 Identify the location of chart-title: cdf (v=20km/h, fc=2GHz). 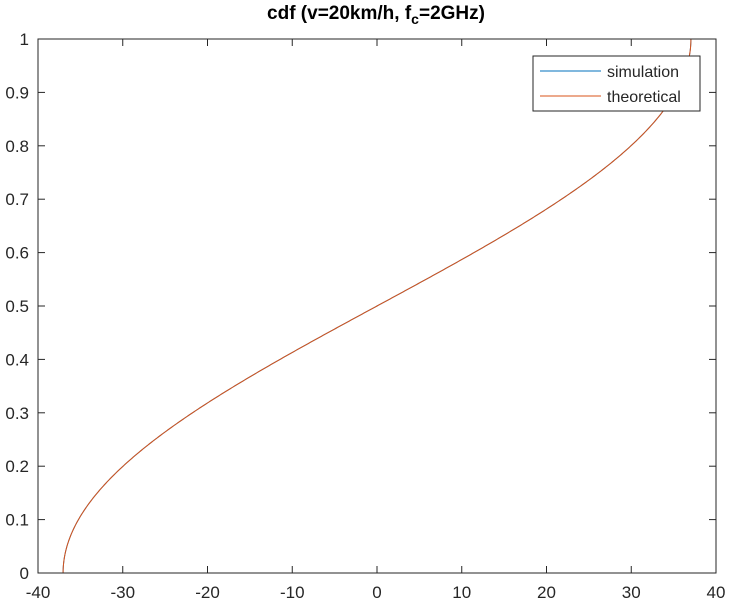
(376, 15).